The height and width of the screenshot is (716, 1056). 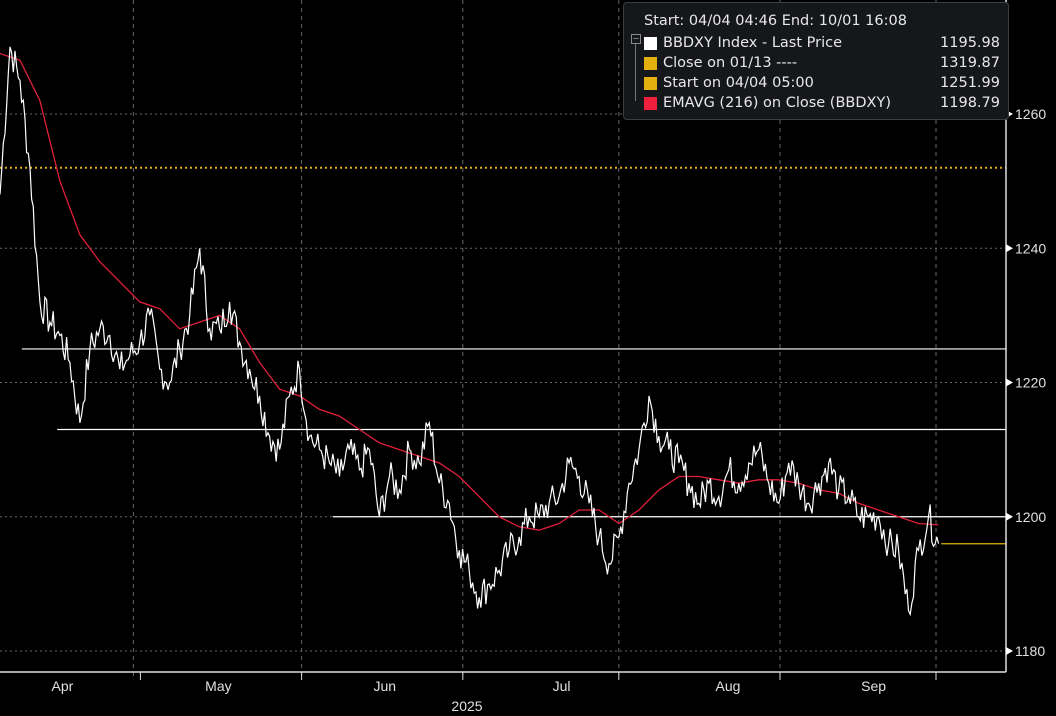 I want to click on x-tick-label: Jun, so click(x=385, y=686).